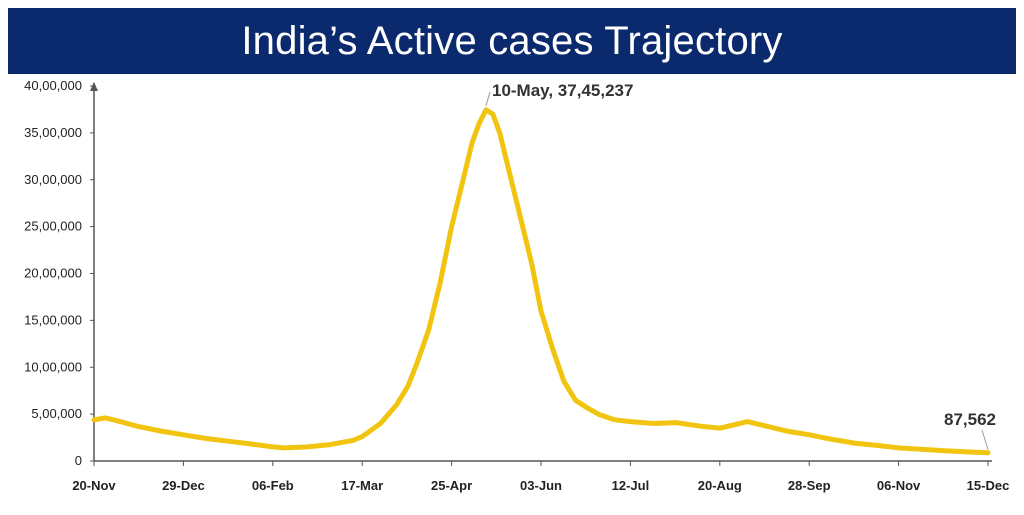  Describe the element at coordinates (362, 485) in the screenshot. I see `x-tick-label: 17-Mar` at that location.